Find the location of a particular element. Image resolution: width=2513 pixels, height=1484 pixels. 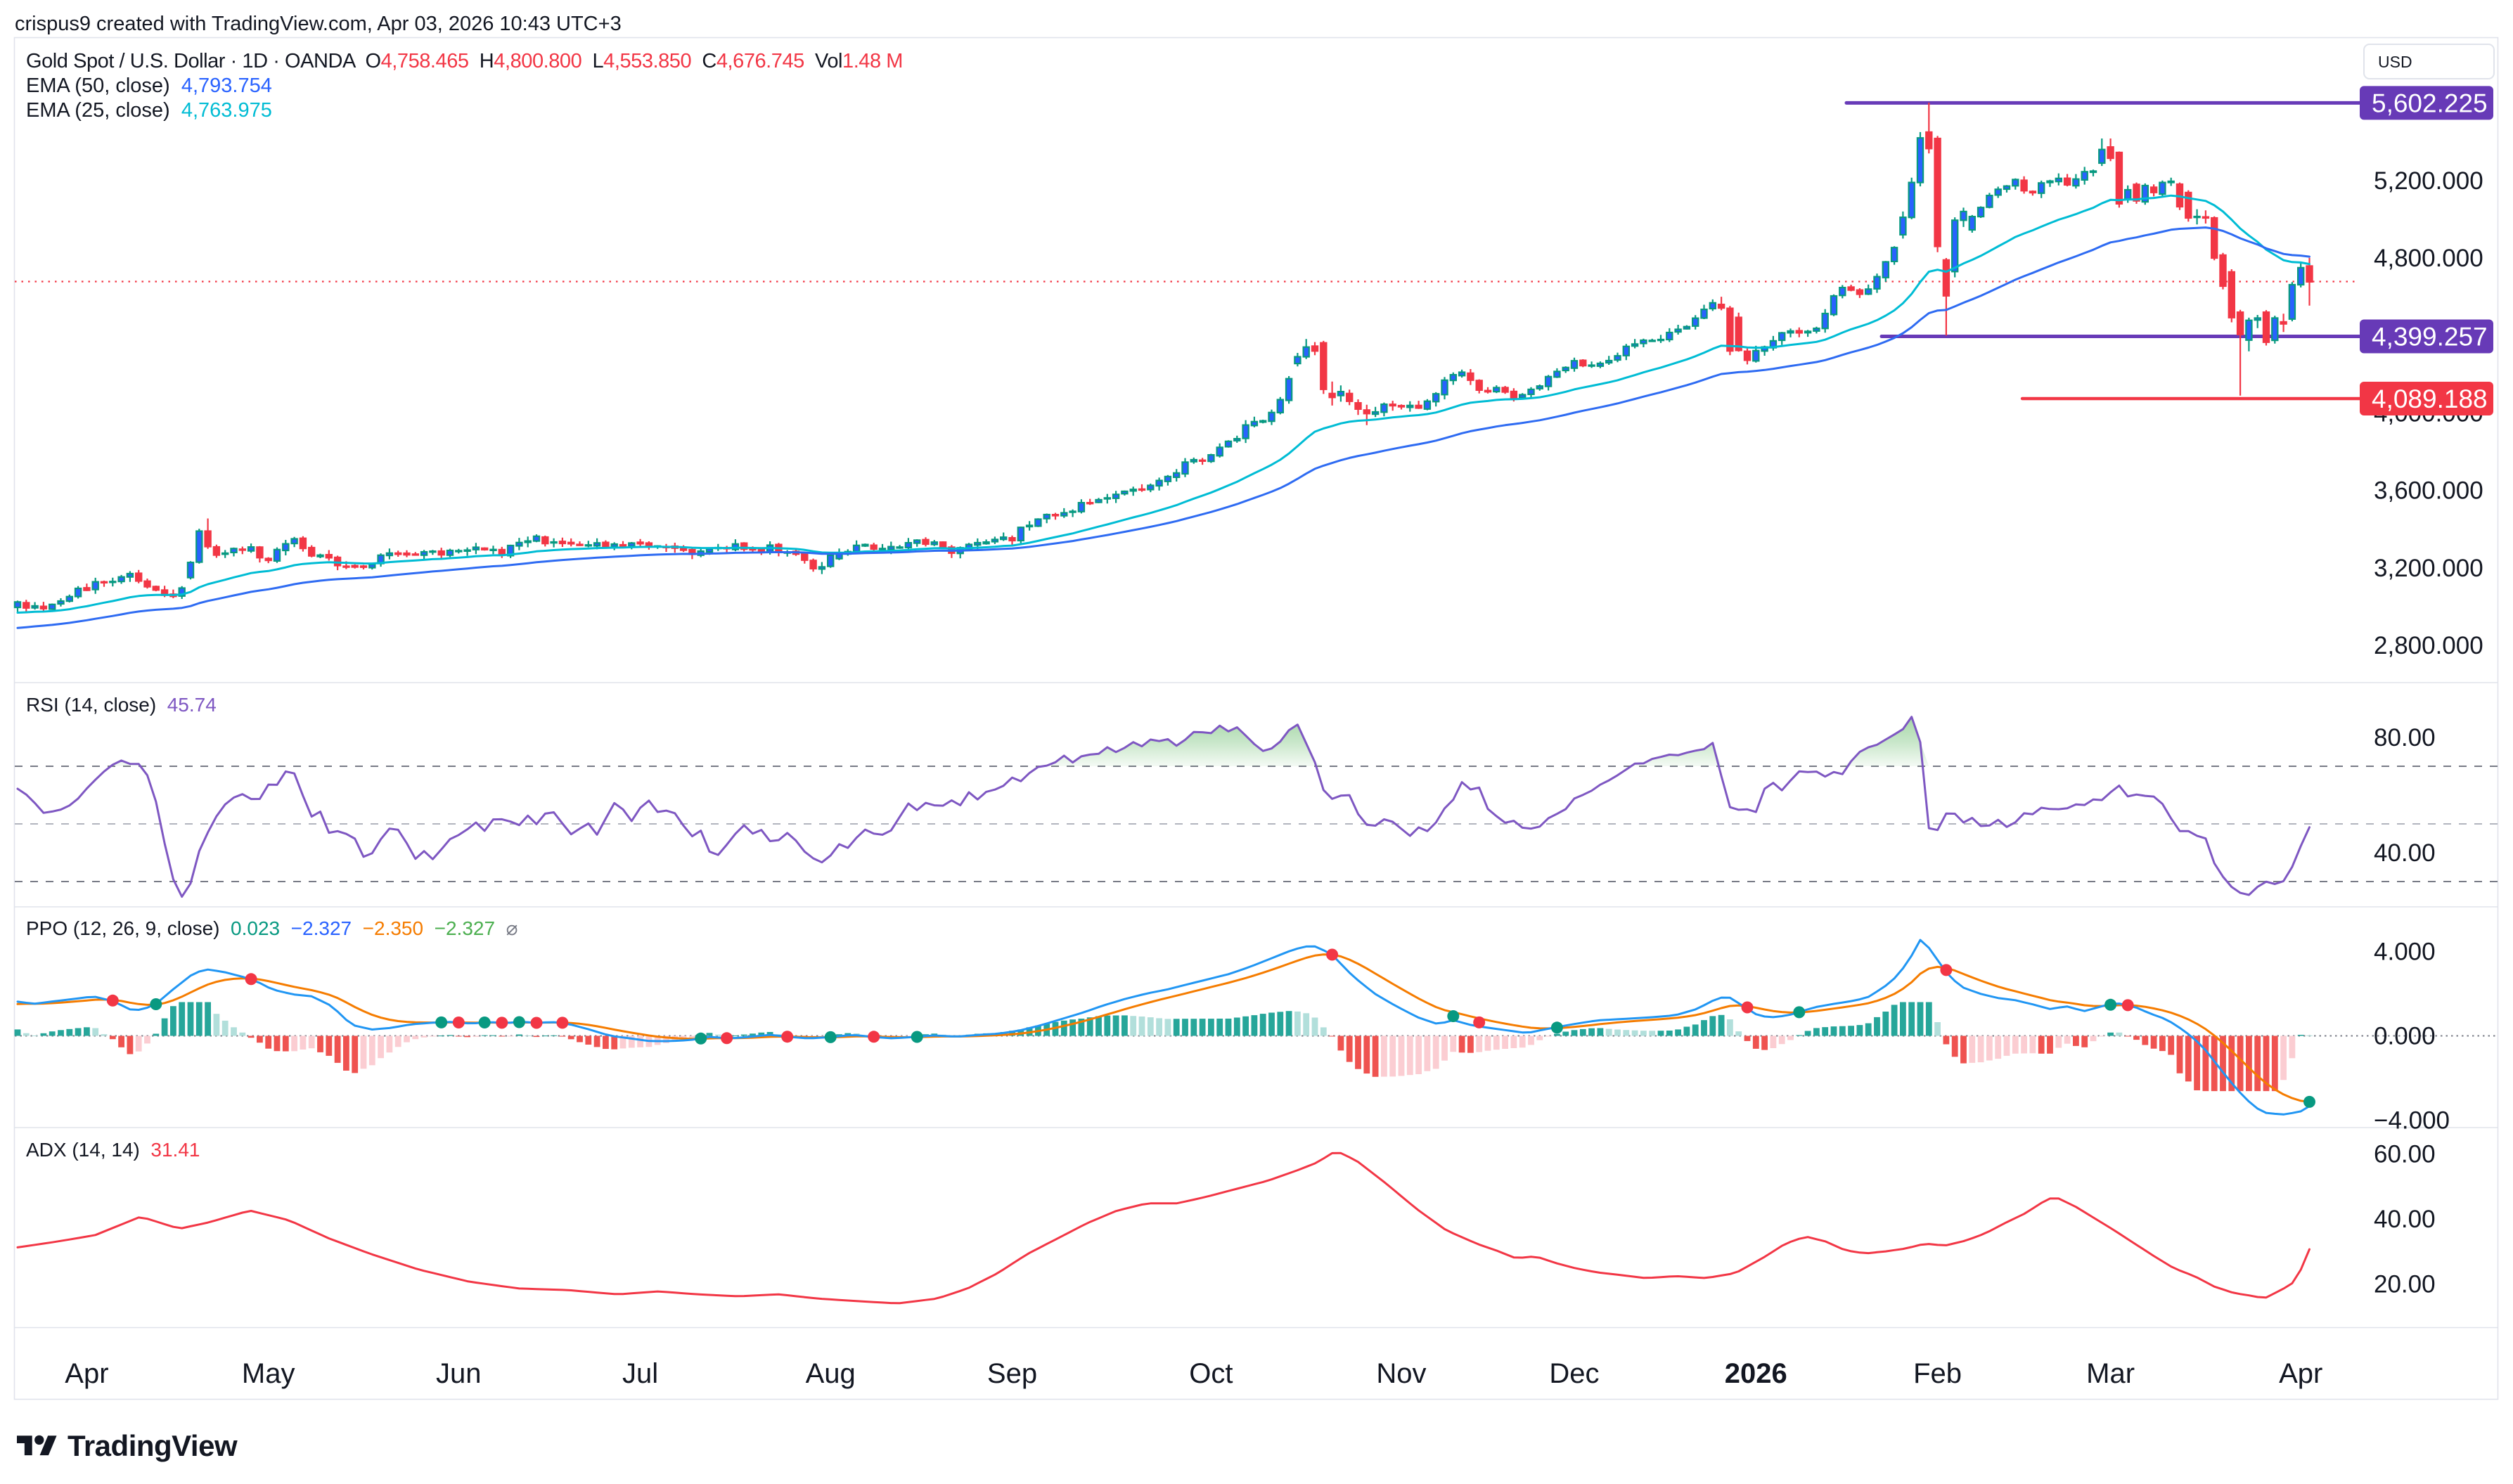

svg-text: Nov is located at coordinates (1401, 1373).